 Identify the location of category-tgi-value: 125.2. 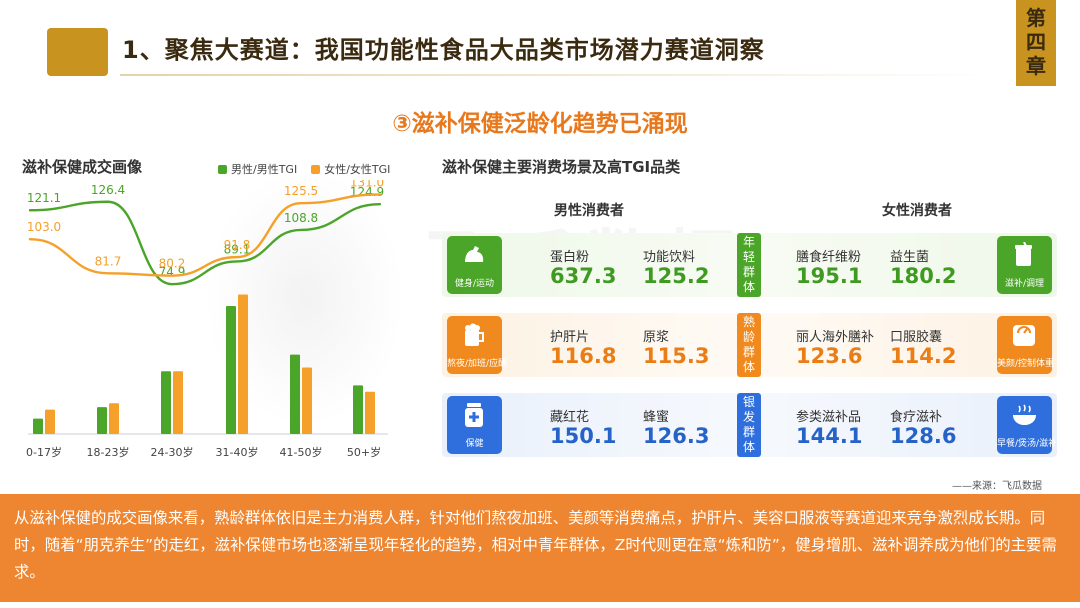
(676, 276).